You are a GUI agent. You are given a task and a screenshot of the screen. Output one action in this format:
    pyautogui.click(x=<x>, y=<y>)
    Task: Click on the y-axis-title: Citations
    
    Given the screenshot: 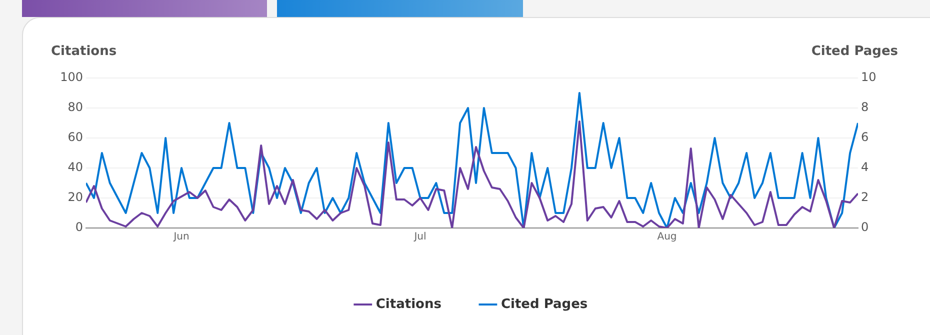 What is the action you would take?
    pyautogui.click(x=84, y=51)
    